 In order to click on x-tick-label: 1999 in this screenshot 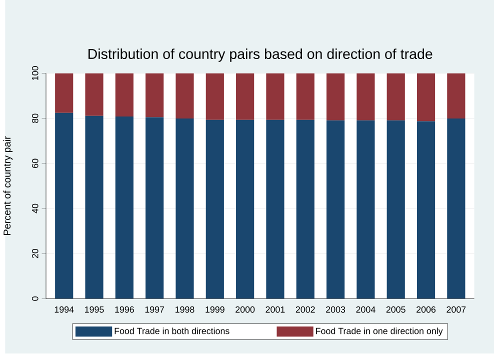, I will do `click(215, 309)`.